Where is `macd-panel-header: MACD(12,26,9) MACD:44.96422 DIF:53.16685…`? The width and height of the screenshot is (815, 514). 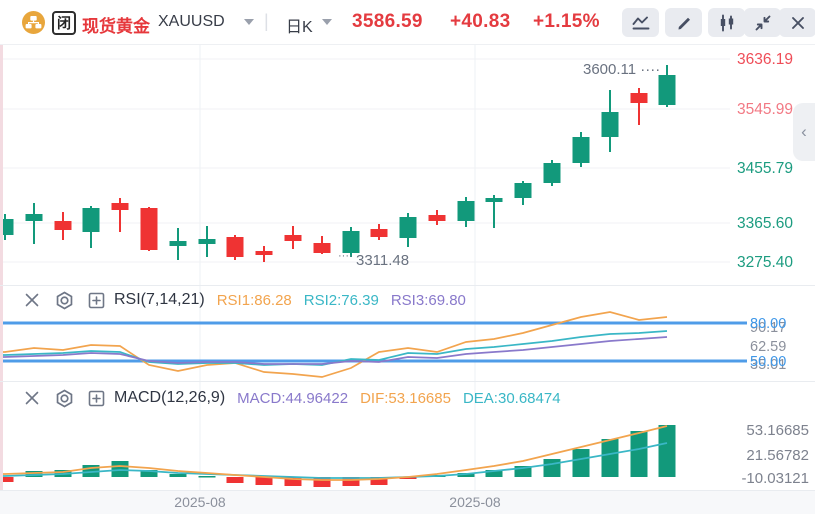
macd-panel-header: MACD(12,26,9) MACD:44.96422 DIF:53.16685… is located at coordinates (280, 398).